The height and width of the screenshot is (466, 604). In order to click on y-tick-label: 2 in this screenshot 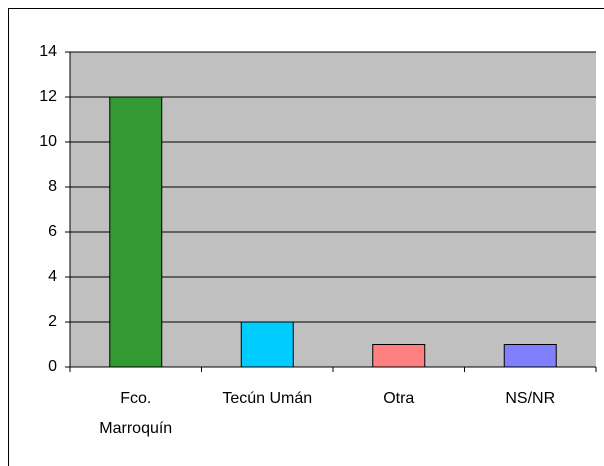, I will do `click(52, 321)`.